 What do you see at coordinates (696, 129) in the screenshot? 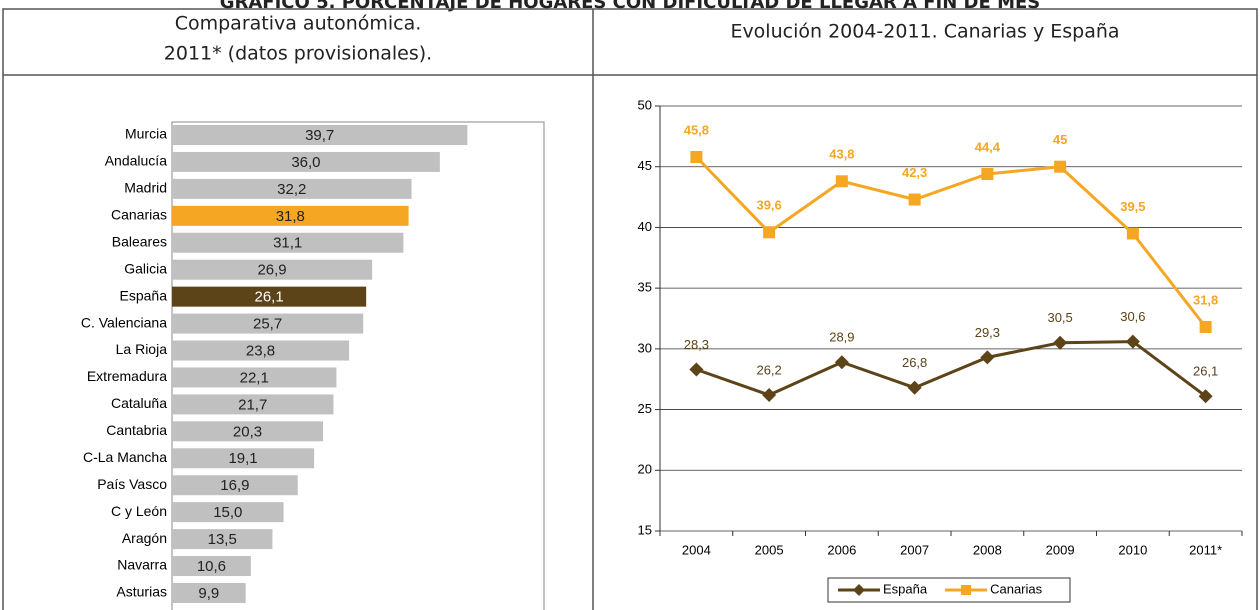
I see `data-label: 45,8` at bounding box center [696, 129].